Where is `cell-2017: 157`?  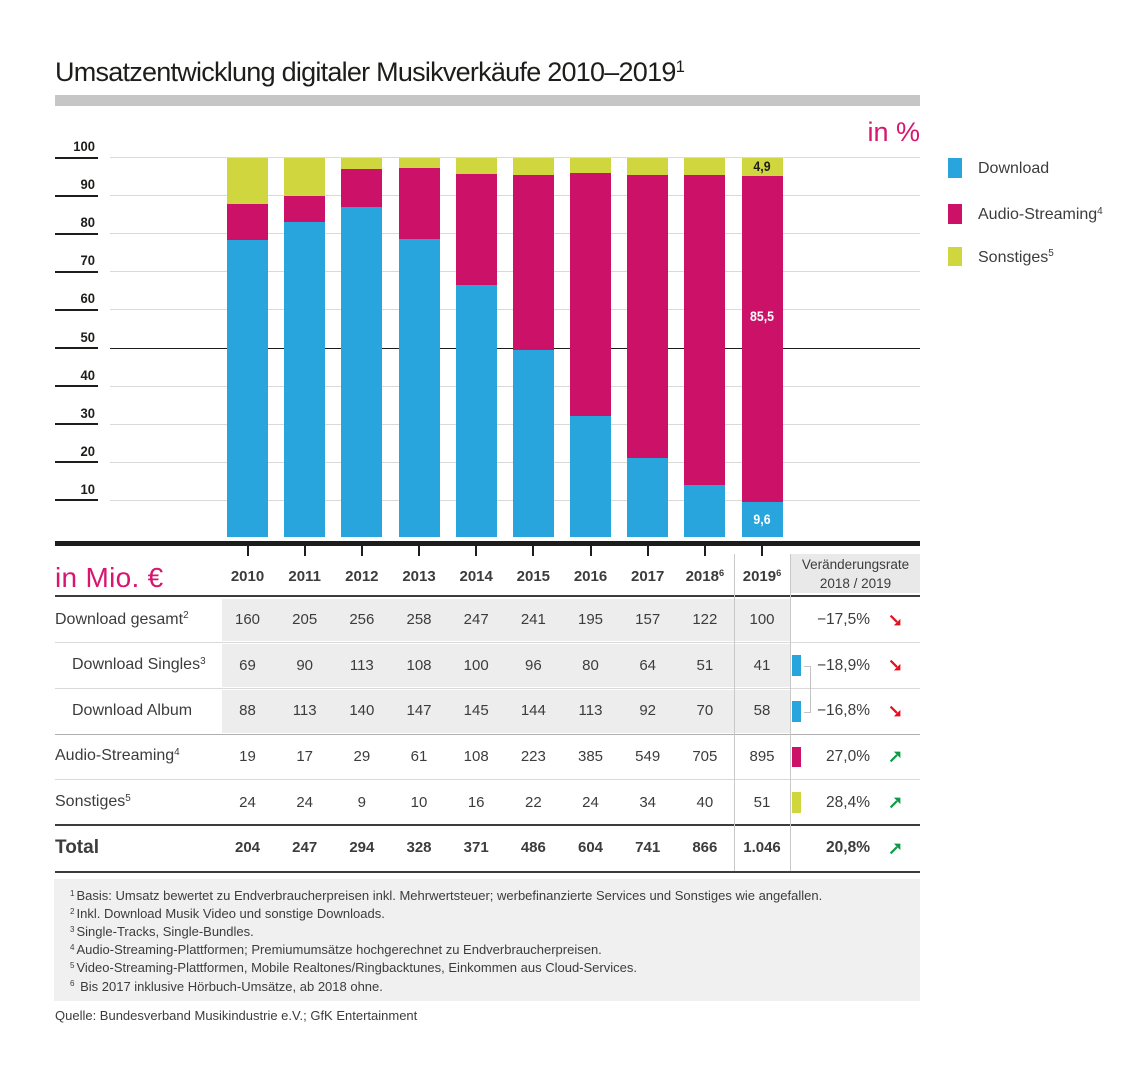 cell-2017: 157 is located at coordinates (648, 619).